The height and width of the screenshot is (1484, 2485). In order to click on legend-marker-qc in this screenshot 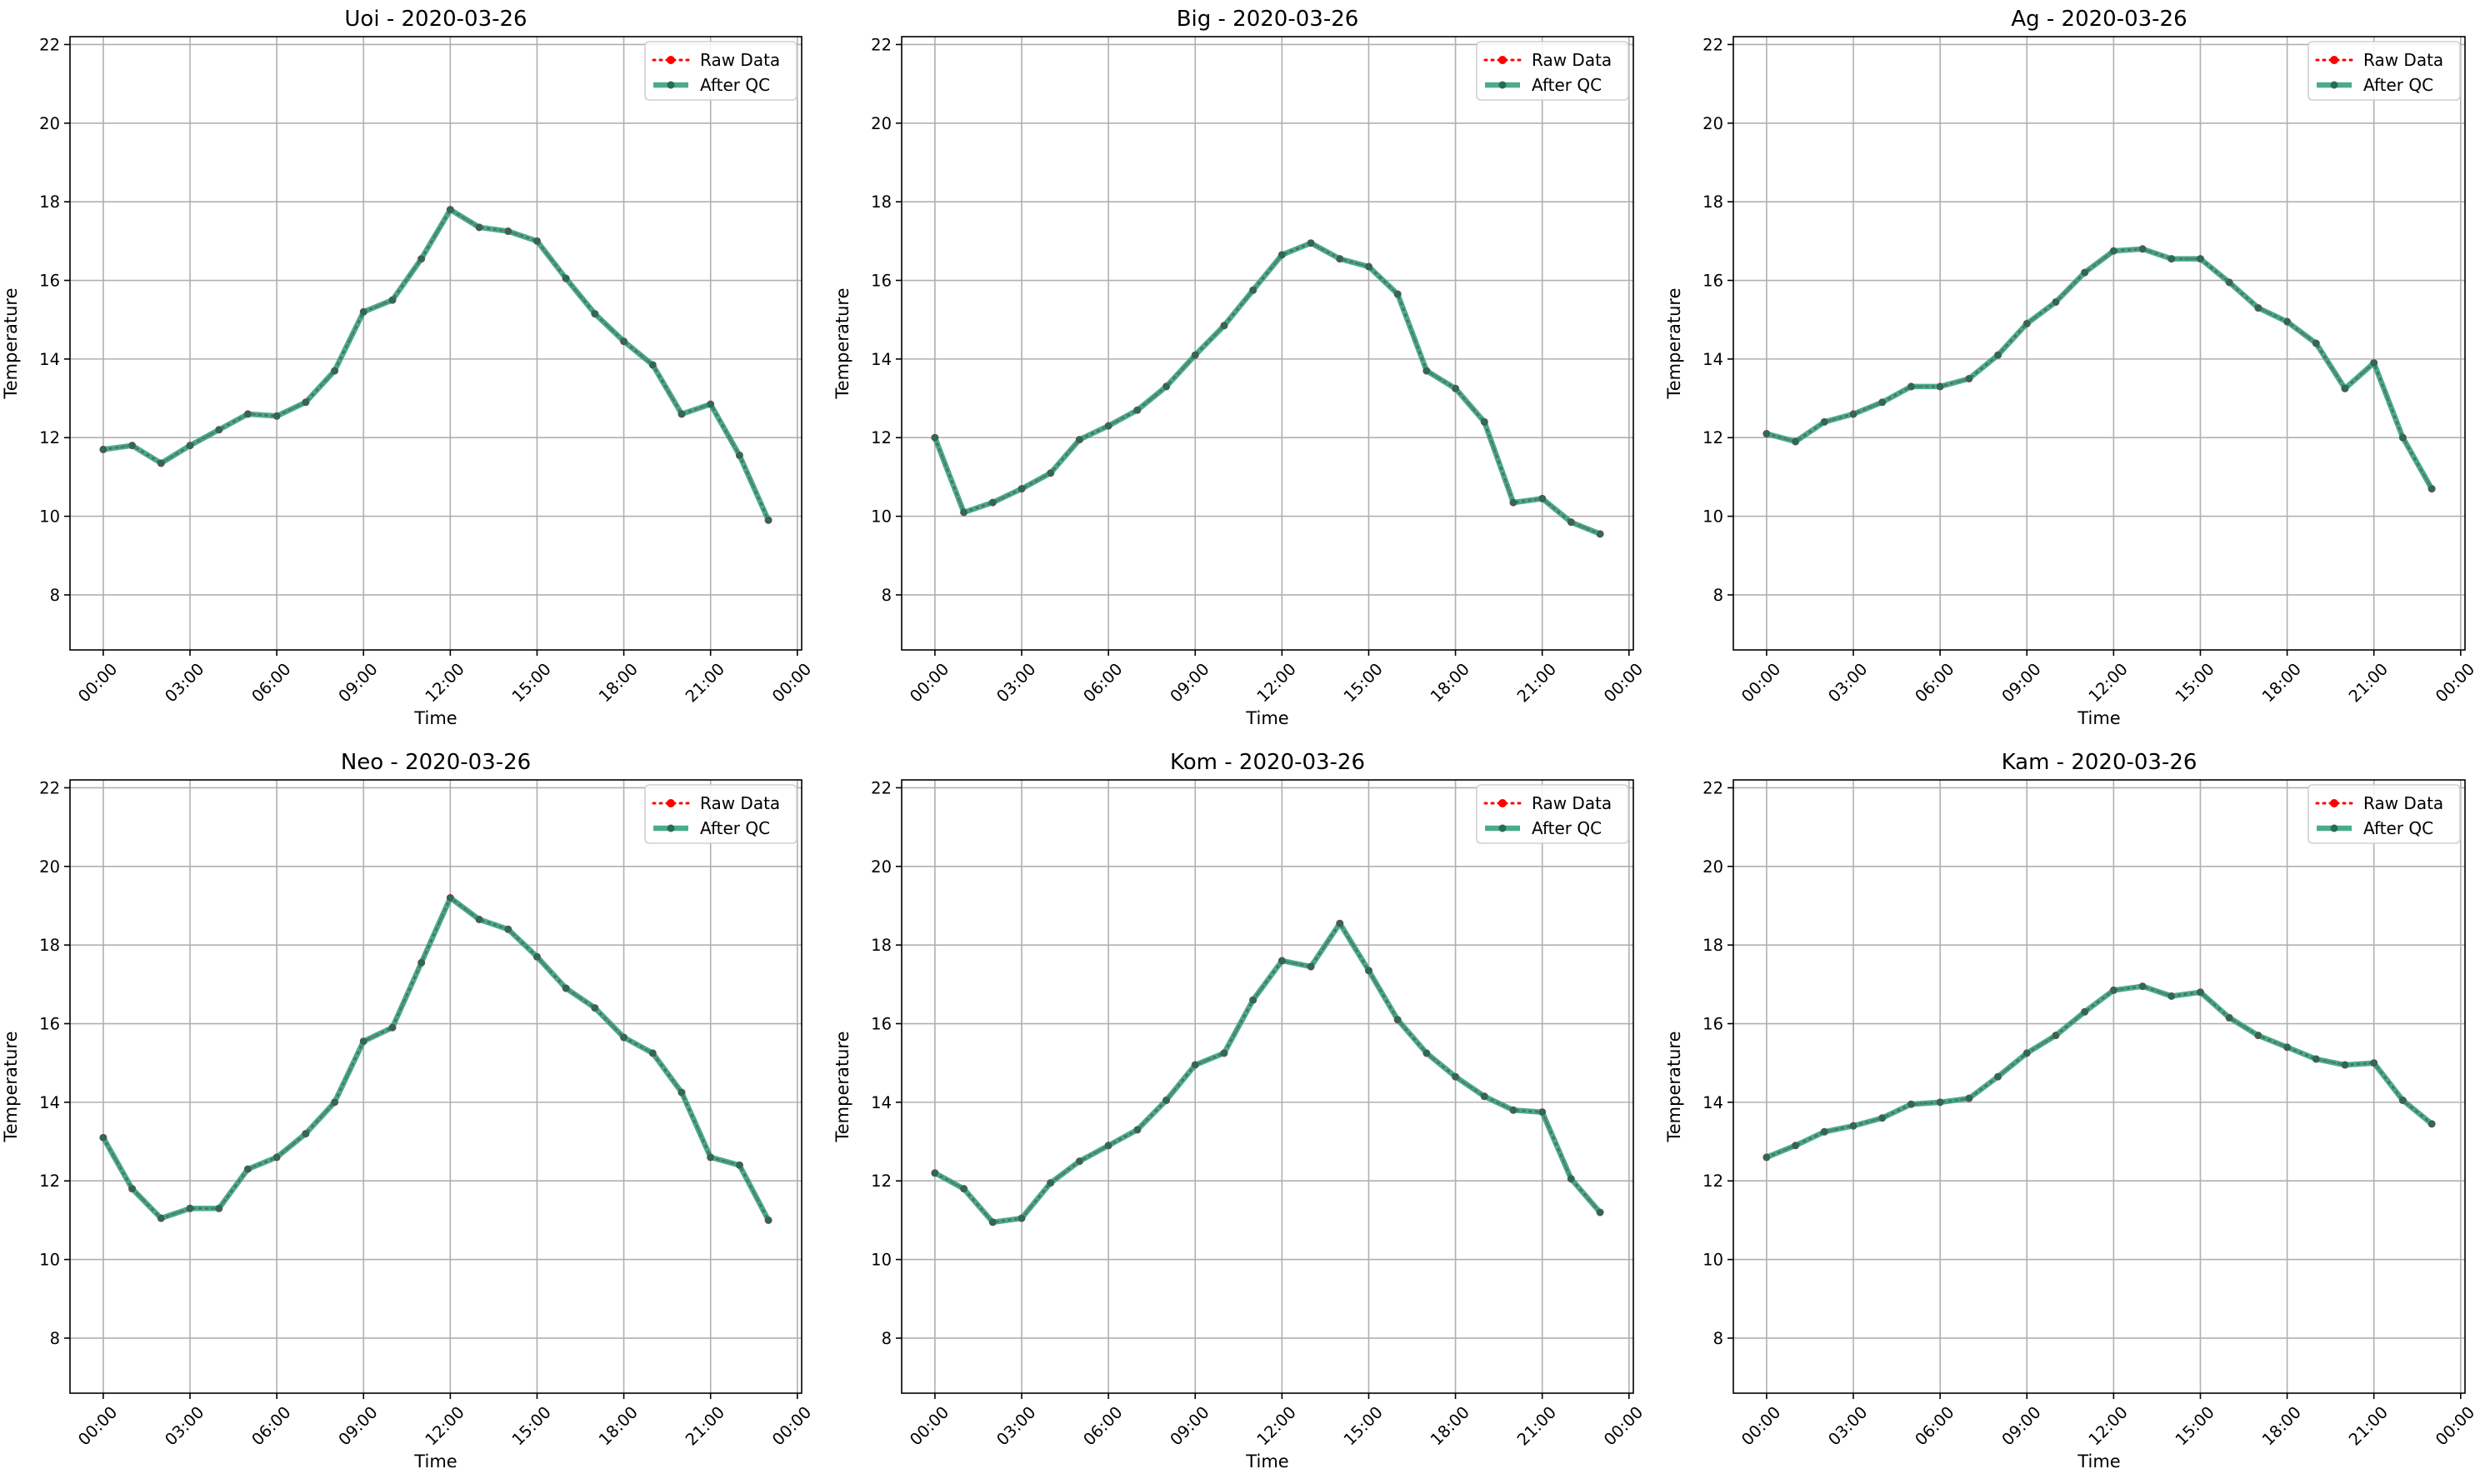, I will do `click(2334, 828)`.